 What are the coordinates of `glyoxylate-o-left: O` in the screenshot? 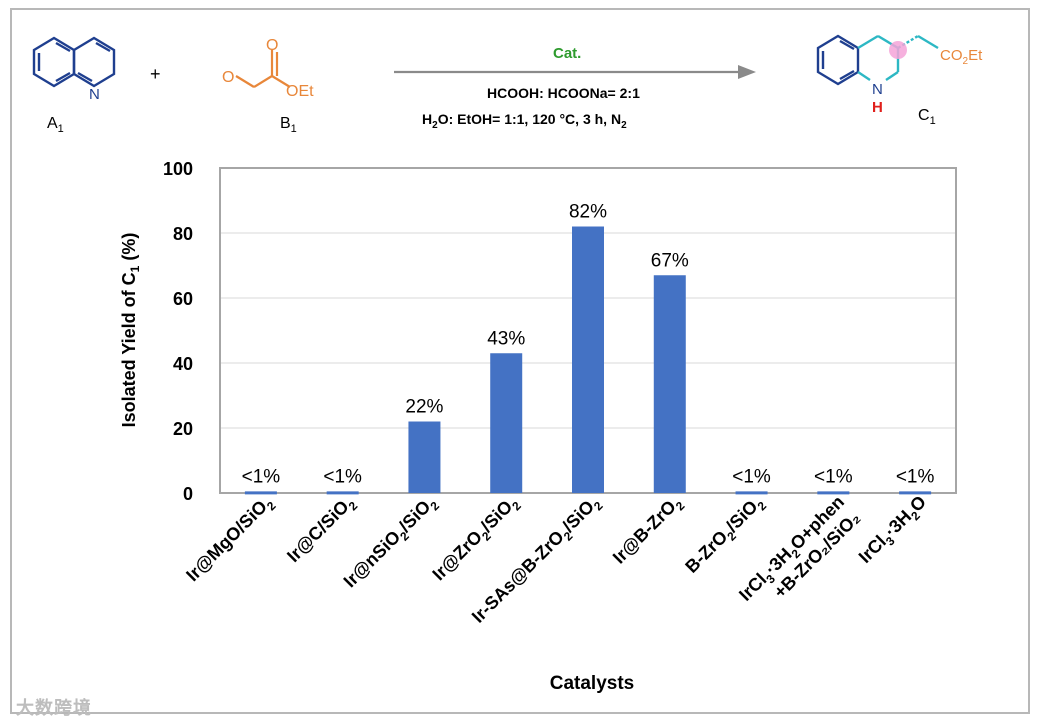 It's located at (228, 77).